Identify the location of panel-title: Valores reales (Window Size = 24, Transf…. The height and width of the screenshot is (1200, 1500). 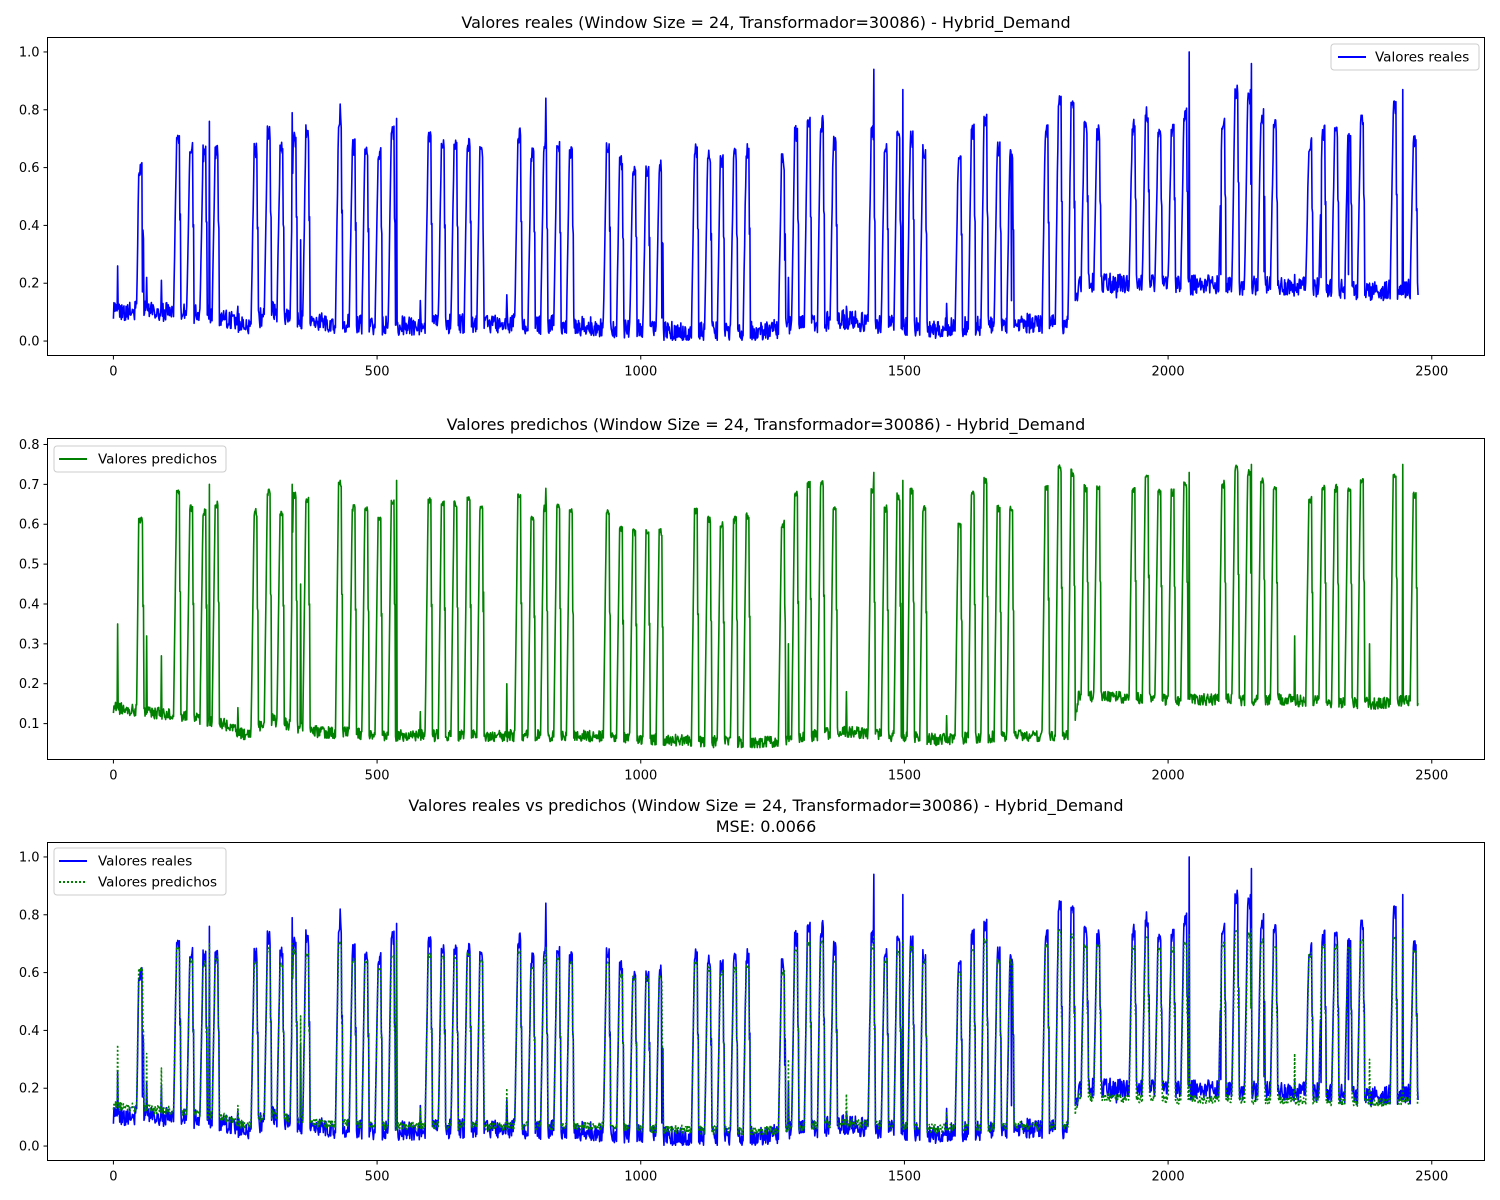
(765, 23).